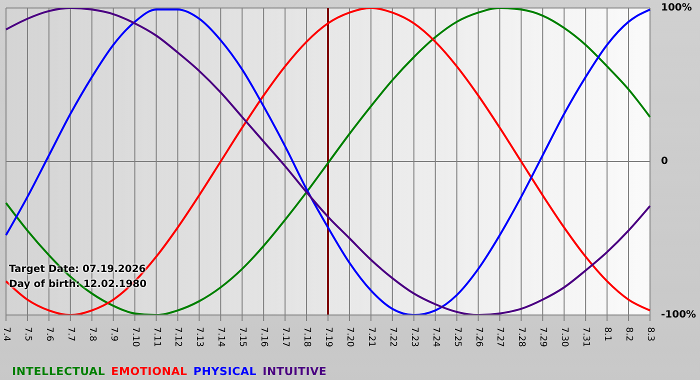  What do you see at coordinates (307, 337) in the screenshot?
I see `x-tick-label: 7.18` at bounding box center [307, 337].